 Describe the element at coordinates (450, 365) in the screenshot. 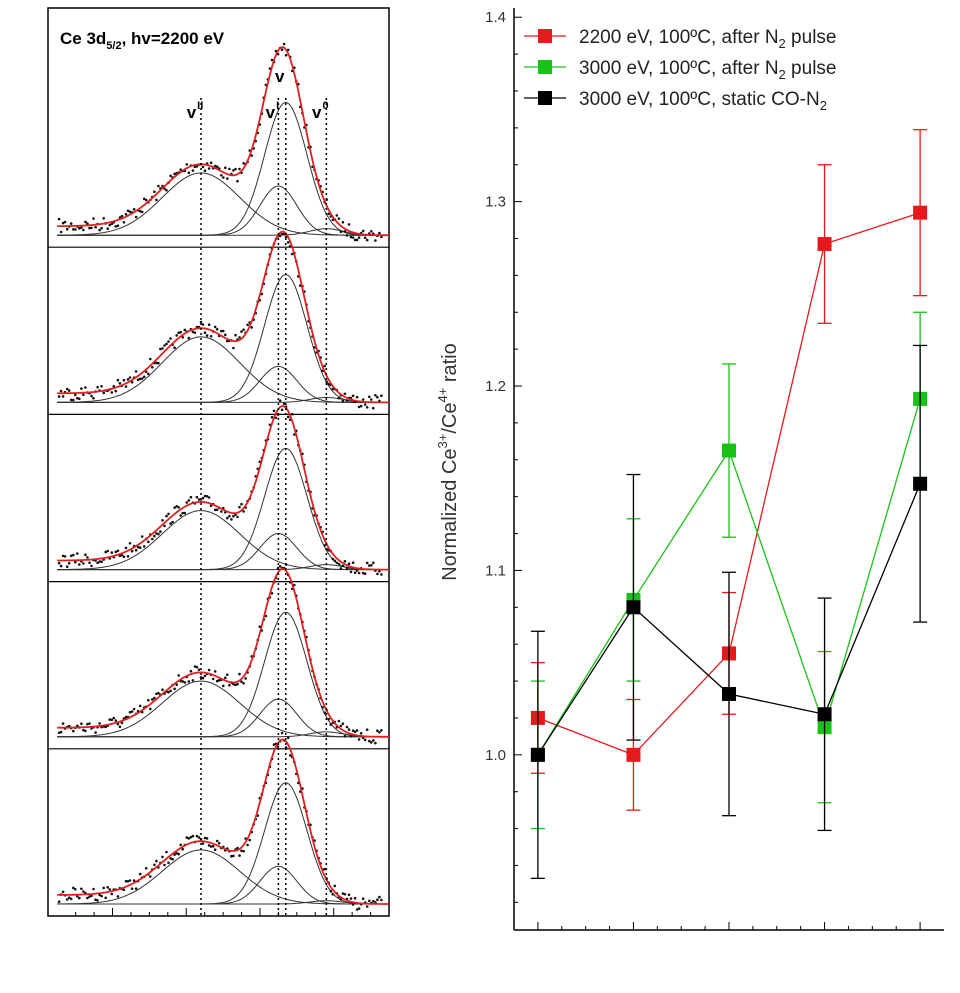

I see `y-label-part: ratio` at that location.